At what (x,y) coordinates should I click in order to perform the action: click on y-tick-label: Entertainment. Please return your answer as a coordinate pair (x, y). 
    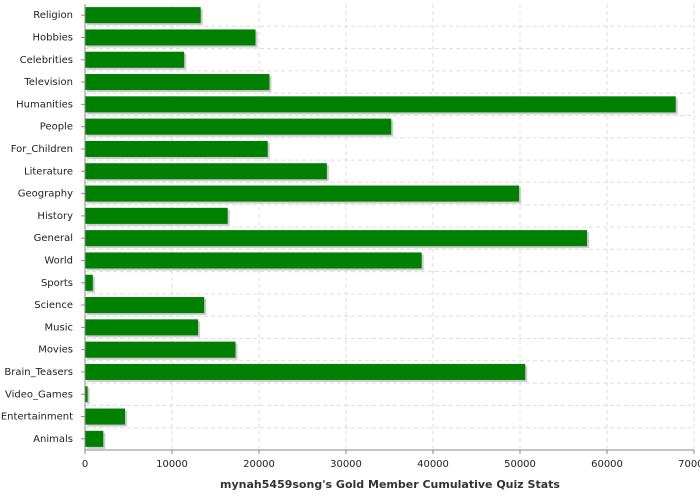
    Looking at the image, I should click on (37, 417).